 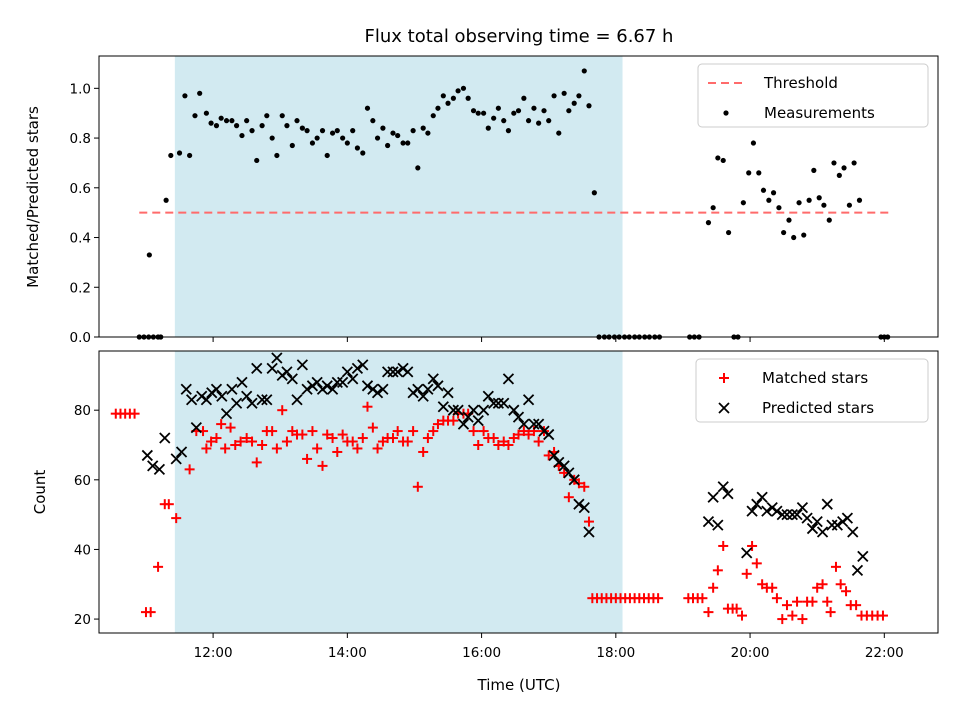 What do you see at coordinates (481, 653) in the screenshot?
I see `x-tick-label: 16:00` at bounding box center [481, 653].